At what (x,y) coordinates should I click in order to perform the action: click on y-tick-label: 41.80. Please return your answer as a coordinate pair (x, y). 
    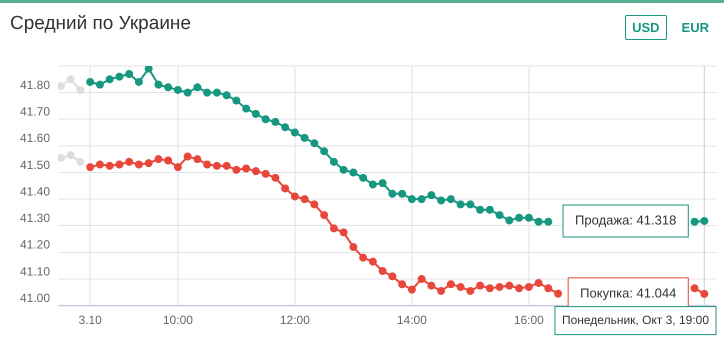
    Looking at the image, I should click on (35, 85).